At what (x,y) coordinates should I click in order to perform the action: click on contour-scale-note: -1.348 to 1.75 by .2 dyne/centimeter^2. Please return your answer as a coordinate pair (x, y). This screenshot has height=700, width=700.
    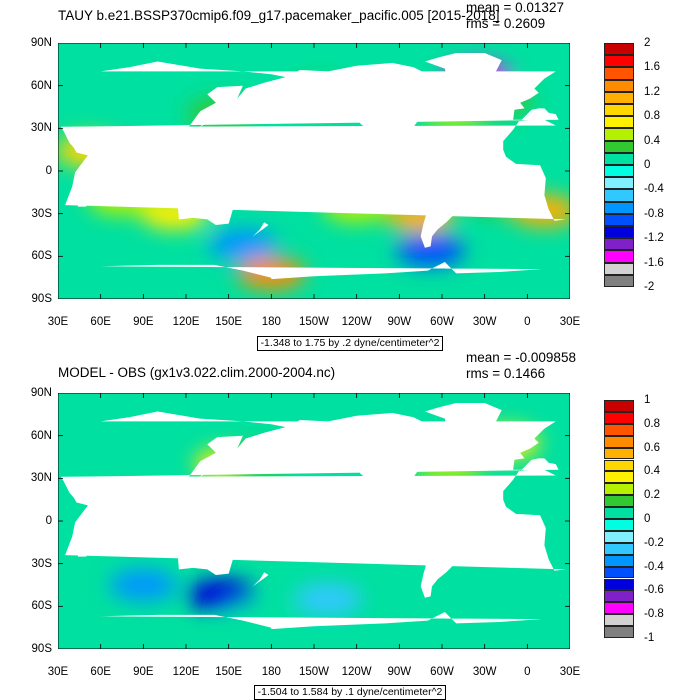
    Looking at the image, I should click on (350, 342).